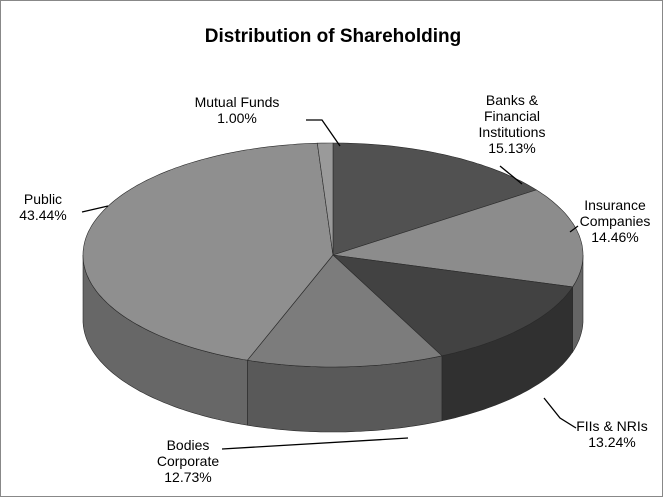  Describe the element at coordinates (188, 453) in the screenshot. I see `category-label: Bodies Corporate` at that location.